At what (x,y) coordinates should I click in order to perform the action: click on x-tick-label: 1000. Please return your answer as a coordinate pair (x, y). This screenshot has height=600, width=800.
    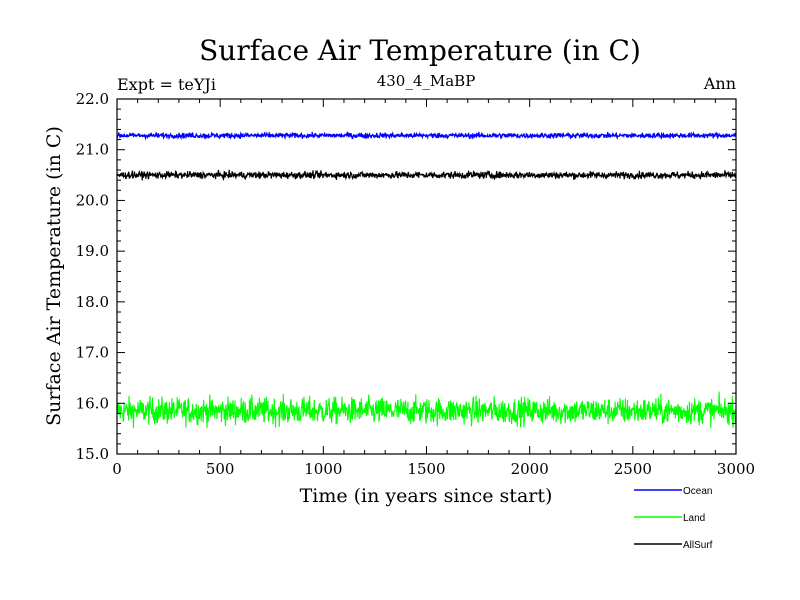
    Looking at the image, I should click on (323, 469).